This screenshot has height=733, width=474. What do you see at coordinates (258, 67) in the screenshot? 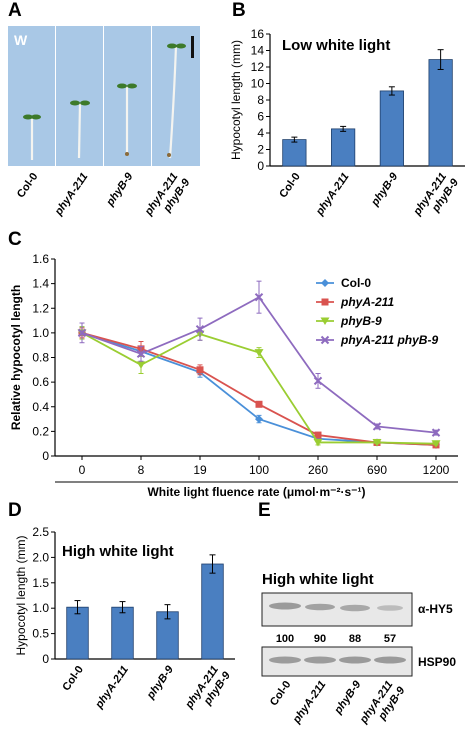
I see `y-tick-label: 12` at bounding box center [258, 67].